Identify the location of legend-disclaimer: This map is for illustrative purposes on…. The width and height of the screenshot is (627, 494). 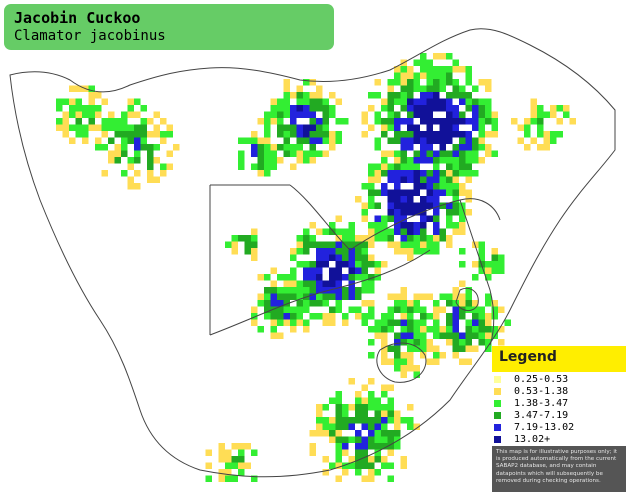
(559, 469).